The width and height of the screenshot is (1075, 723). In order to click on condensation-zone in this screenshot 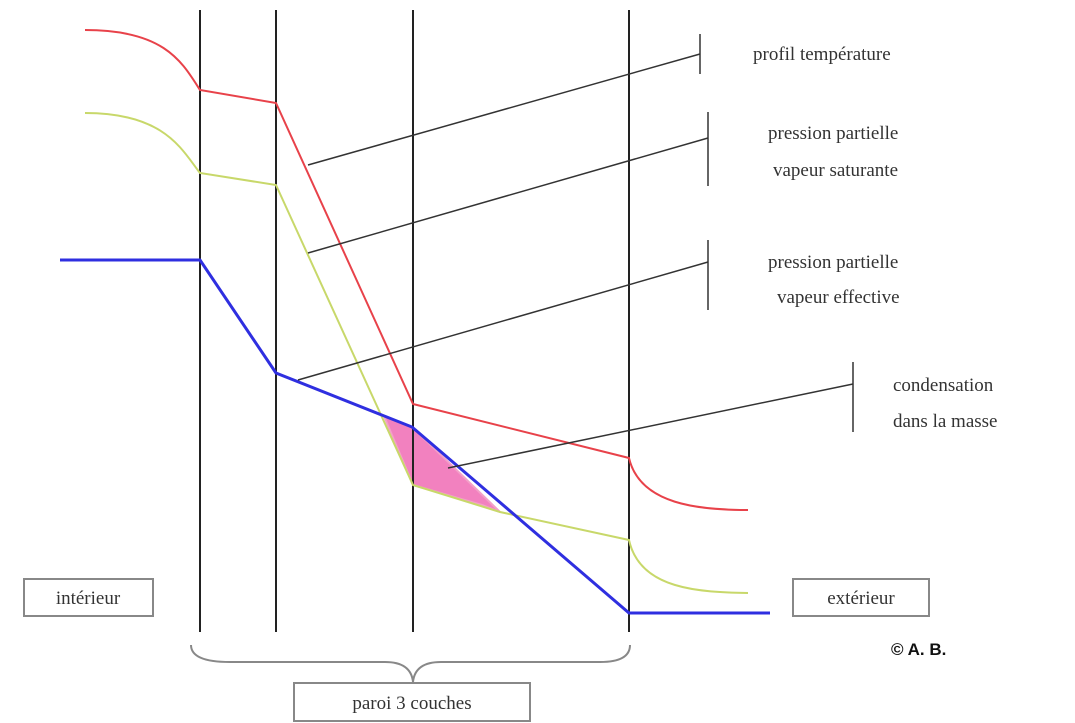, I will do `click(441, 463)`.